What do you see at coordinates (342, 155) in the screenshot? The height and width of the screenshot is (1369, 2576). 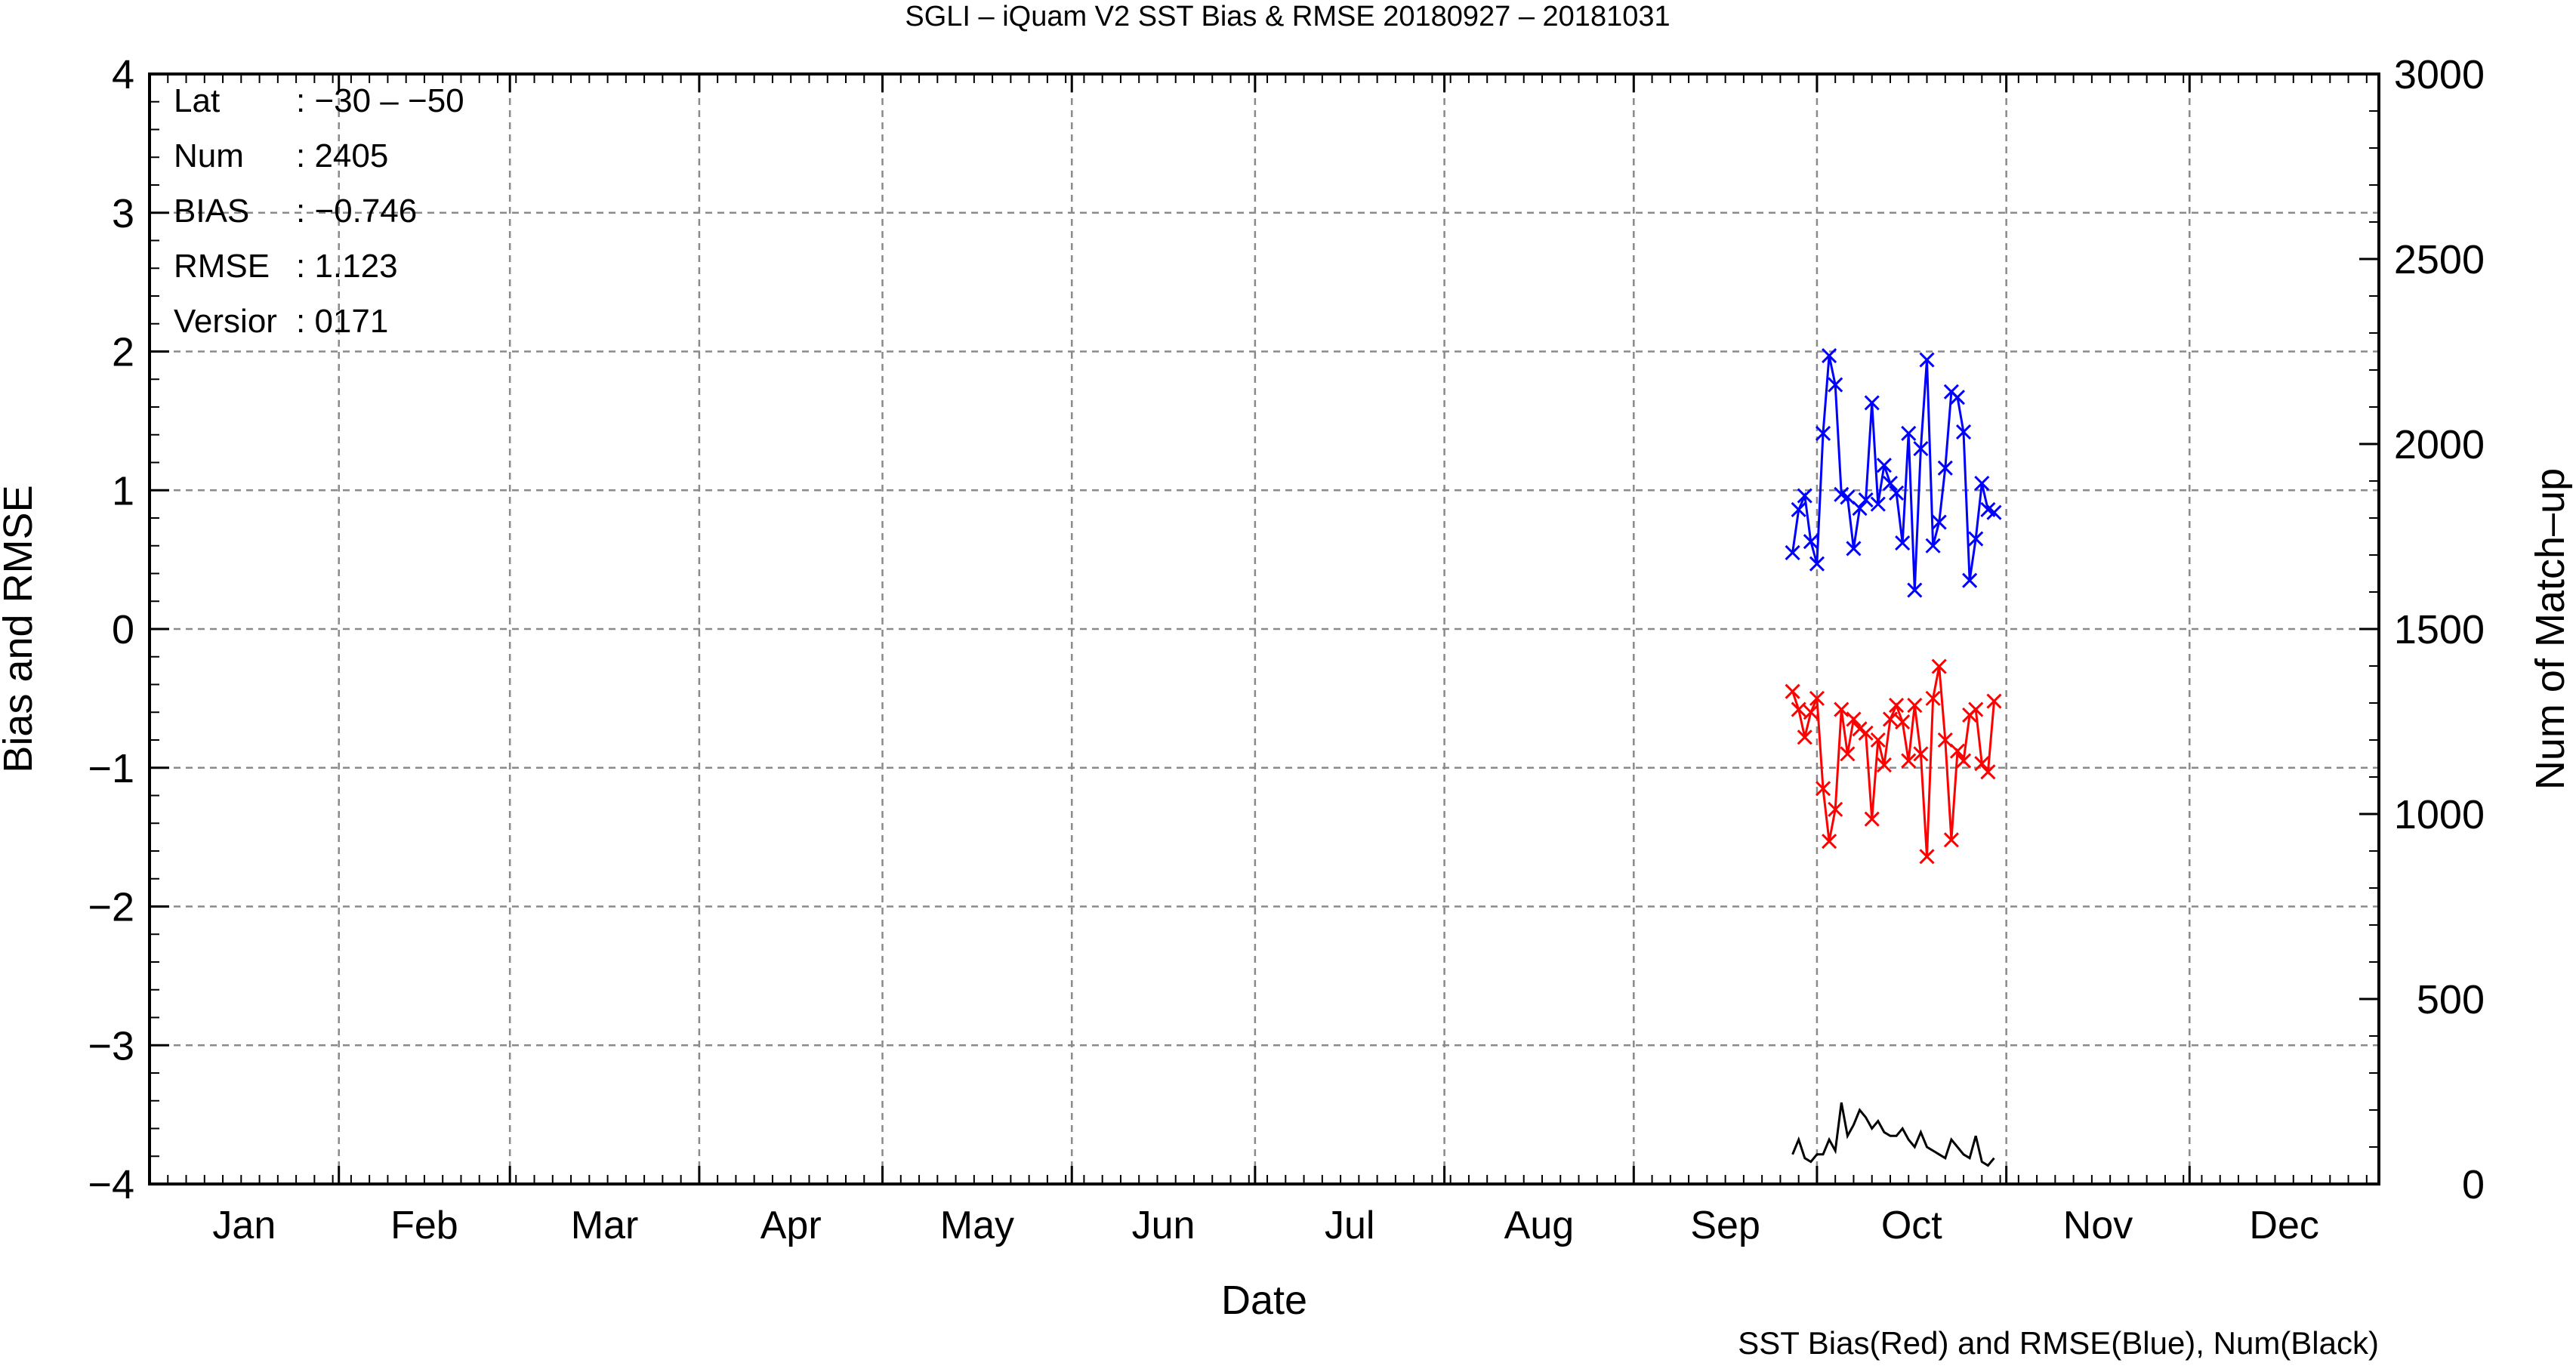 I see `info-value: : 2405` at bounding box center [342, 155].